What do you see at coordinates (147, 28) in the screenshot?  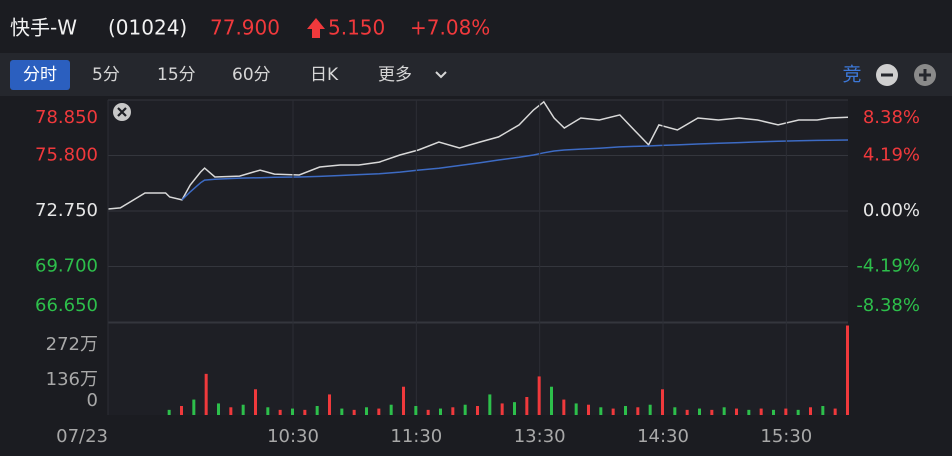 I see `stock-code: (01024)` at bounding box center [147, 28].